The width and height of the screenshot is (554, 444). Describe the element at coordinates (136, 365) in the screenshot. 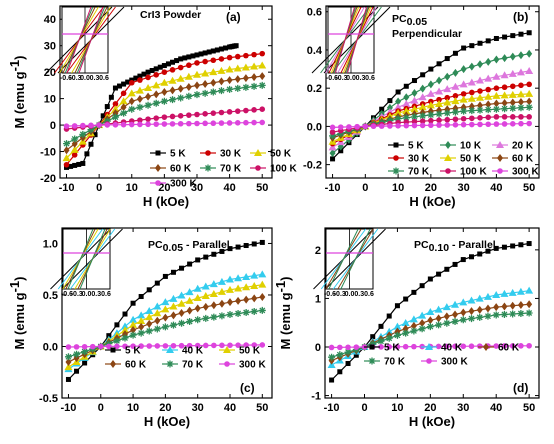

I see `legend-label: 60 K` at that location.